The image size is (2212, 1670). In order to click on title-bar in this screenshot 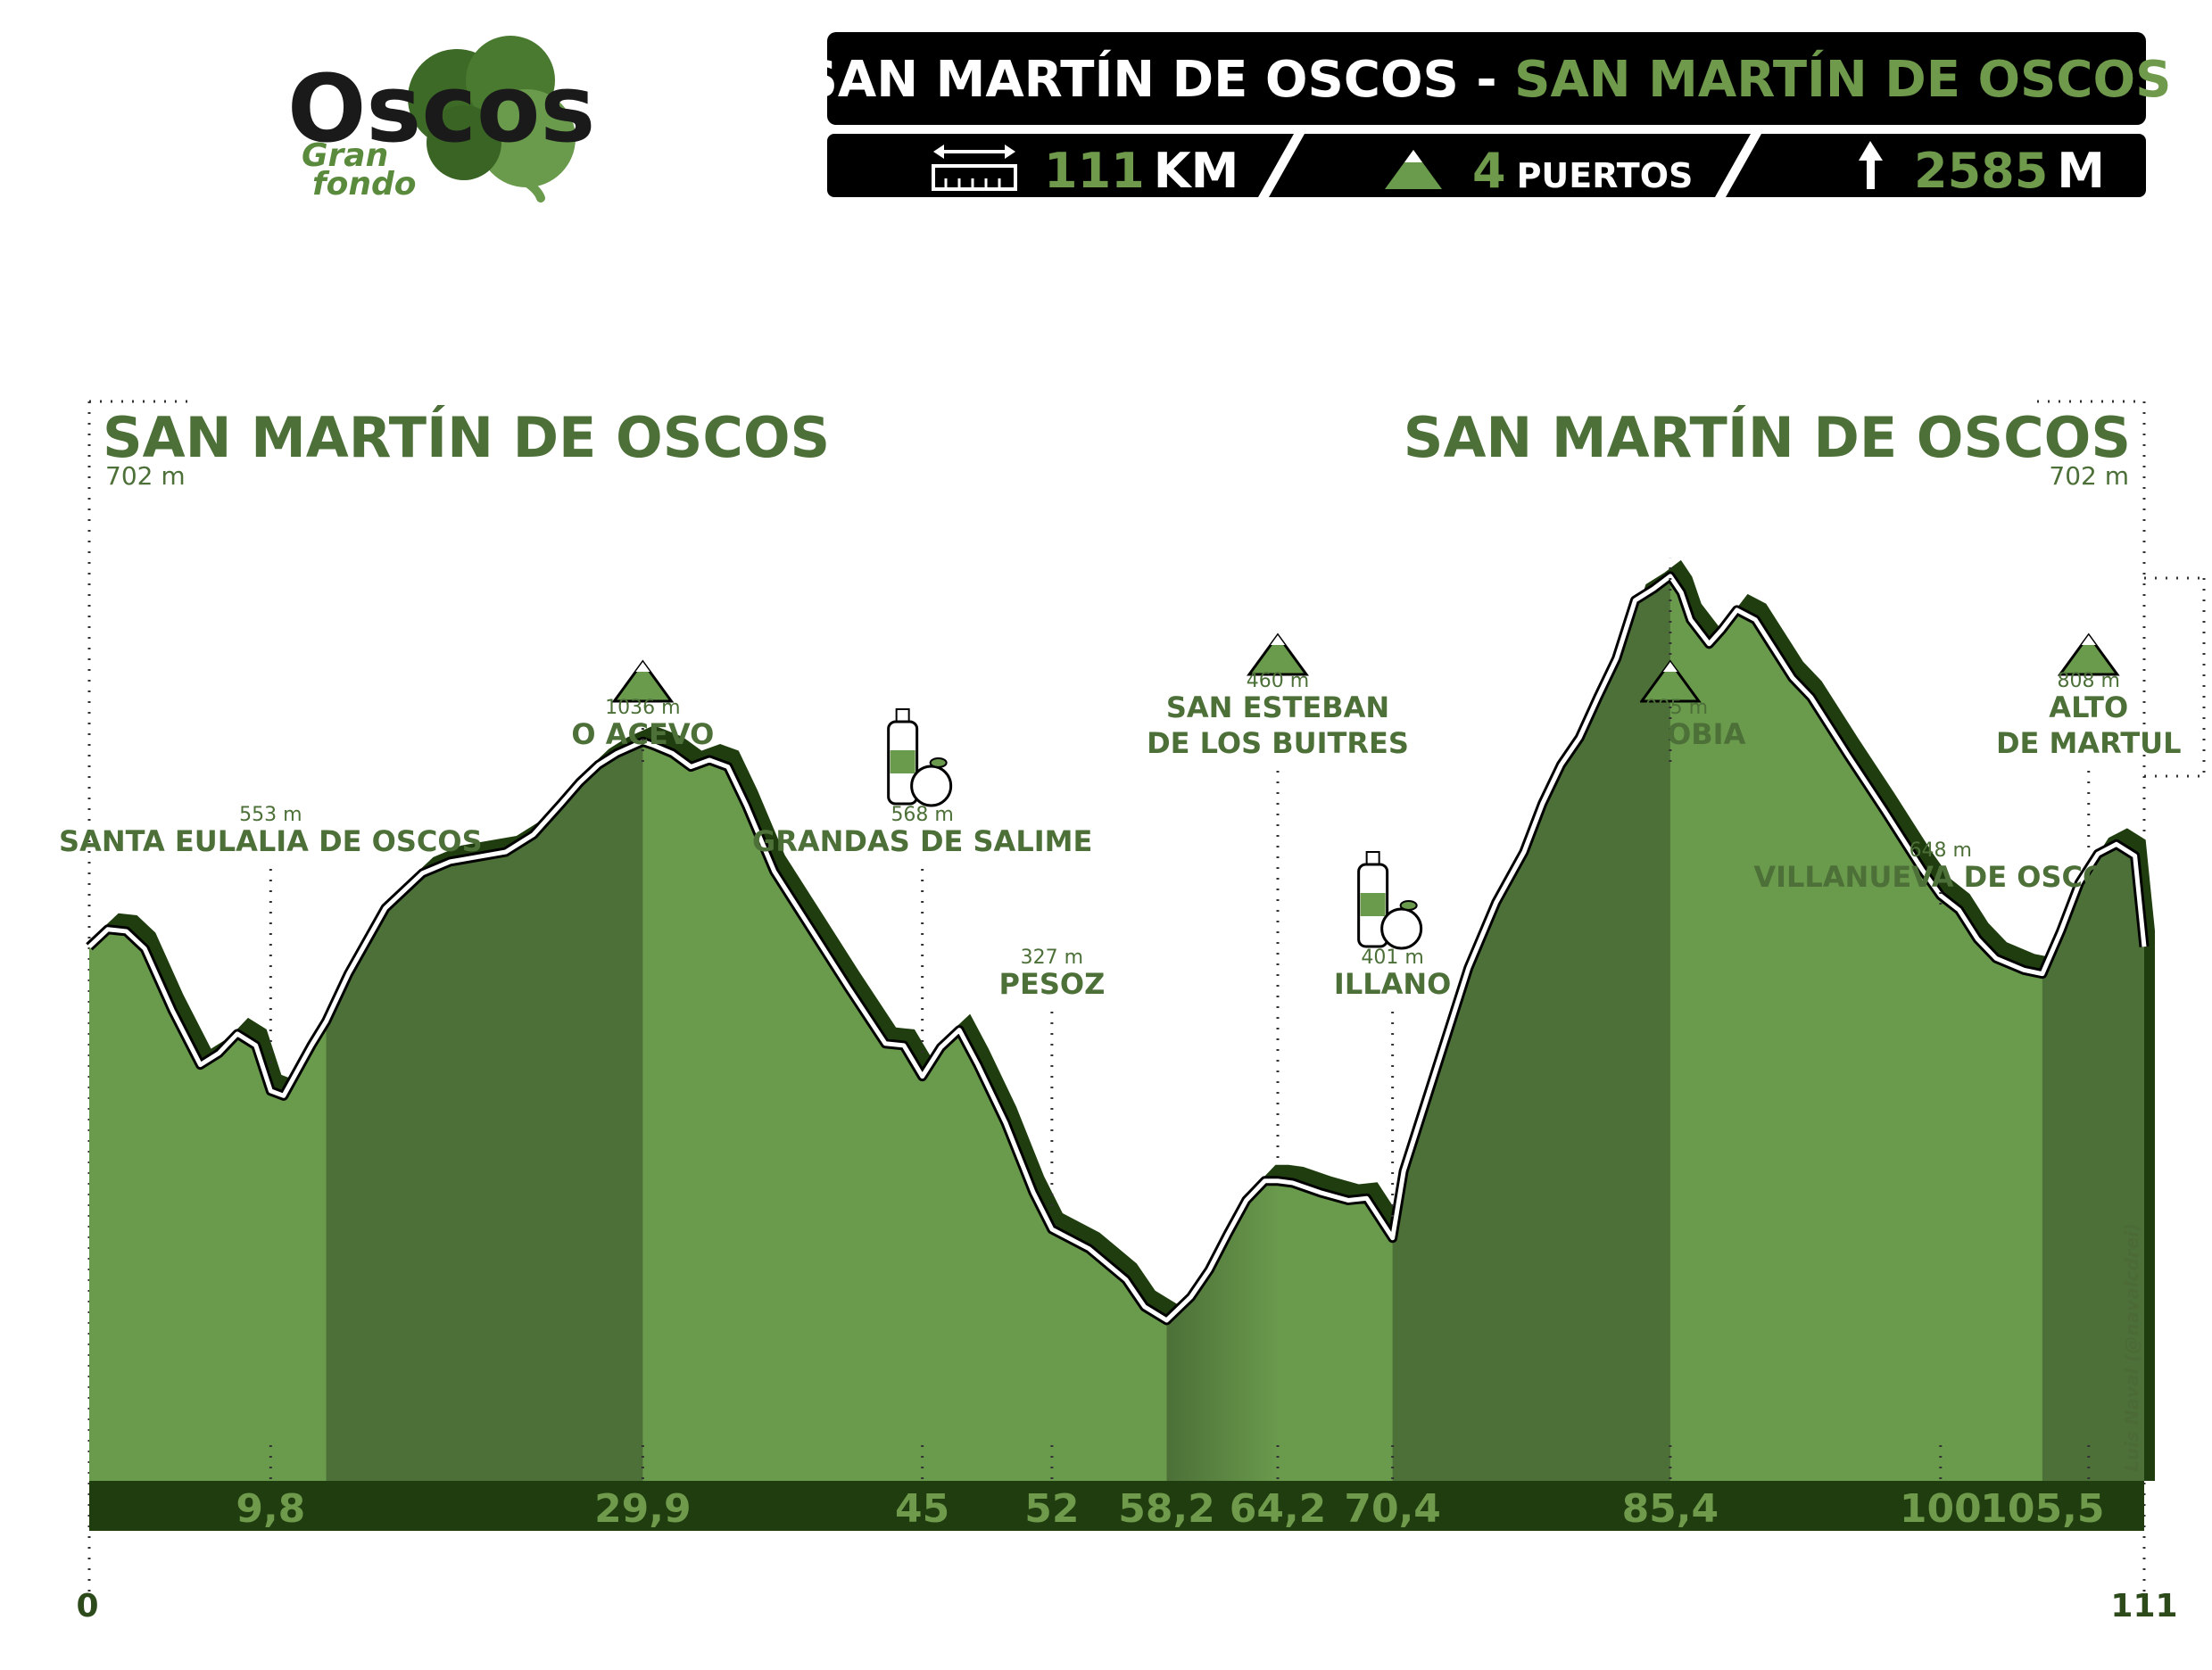, I will do `click(1486, 79)`.